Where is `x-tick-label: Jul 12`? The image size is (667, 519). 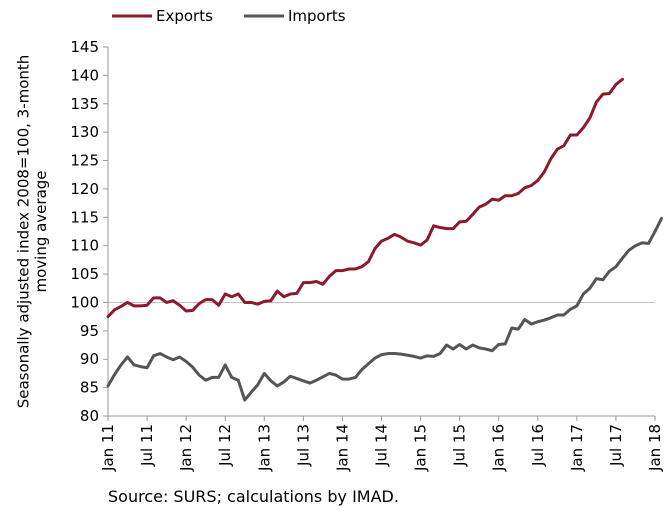
x-tick-label: Jul 12 is located at coordinates (225, 445).